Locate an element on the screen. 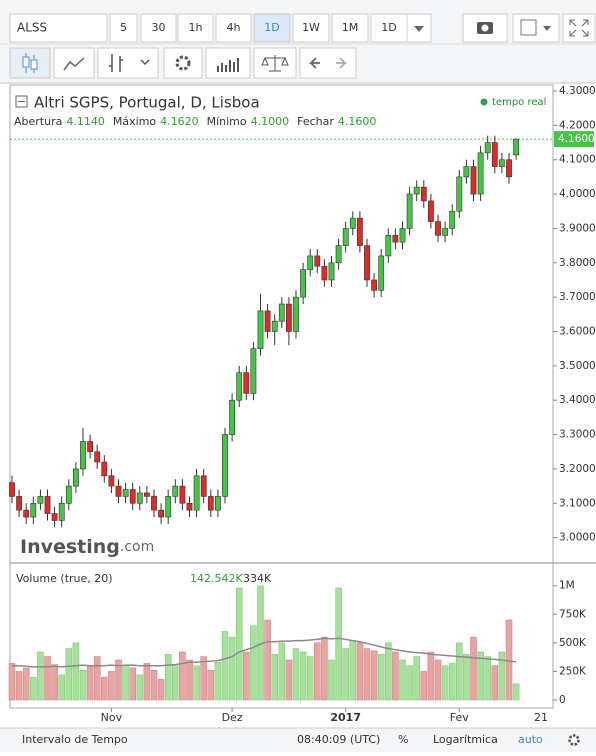  line-button is located at coordinates (74, 63).